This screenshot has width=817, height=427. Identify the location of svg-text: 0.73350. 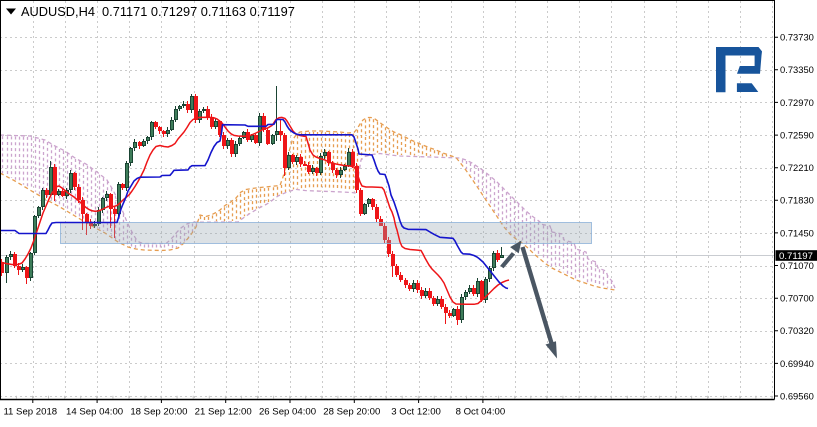
(797, 69).